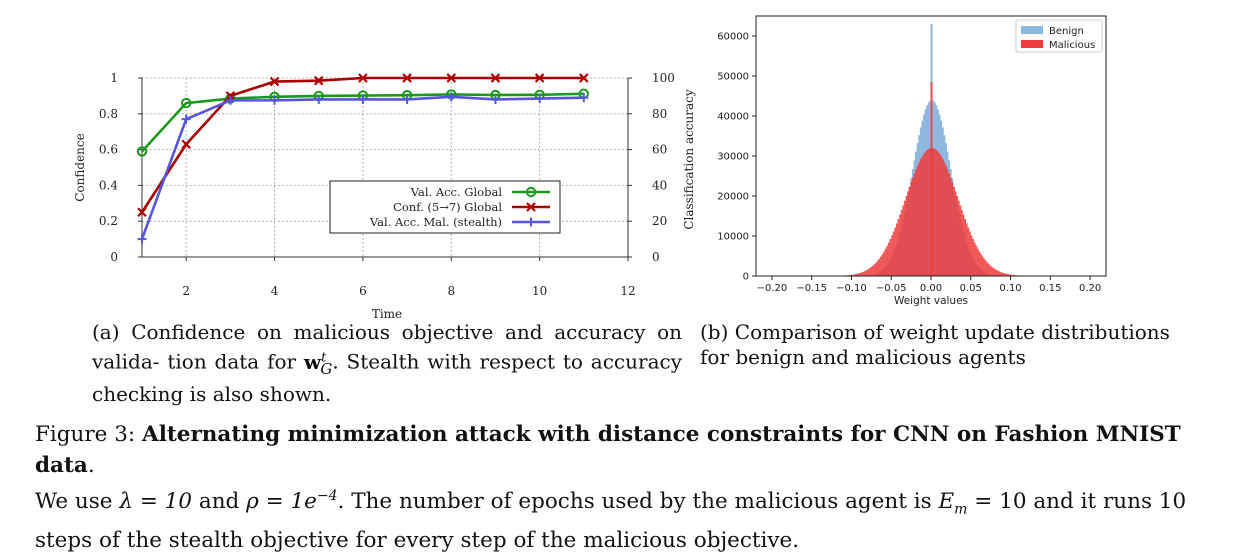 This screenshot has height=556, width=1245. What do you see at coordinates (733, 77) in the screenshot?
I see `y-tick-label: 50000` at bounding box center [733, 77].